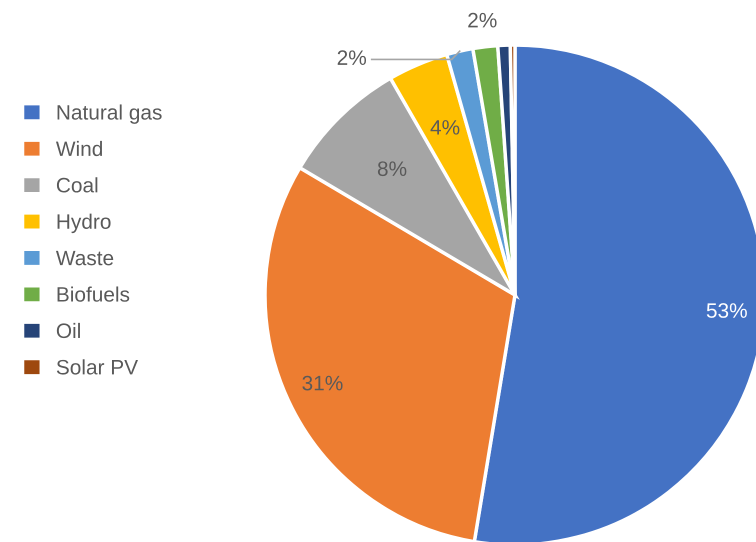 The height and width of the screenshot is (542, 756). I want to click on legend-label: Solar PV, so click(97, 367).